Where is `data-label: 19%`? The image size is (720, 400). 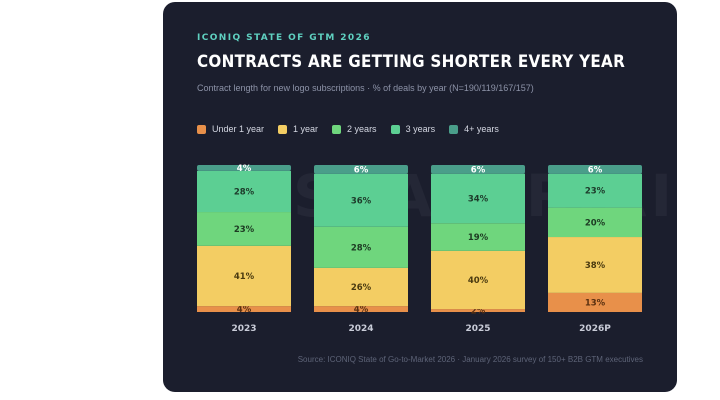 data-label: 19% is located at coordinates (478, 238).